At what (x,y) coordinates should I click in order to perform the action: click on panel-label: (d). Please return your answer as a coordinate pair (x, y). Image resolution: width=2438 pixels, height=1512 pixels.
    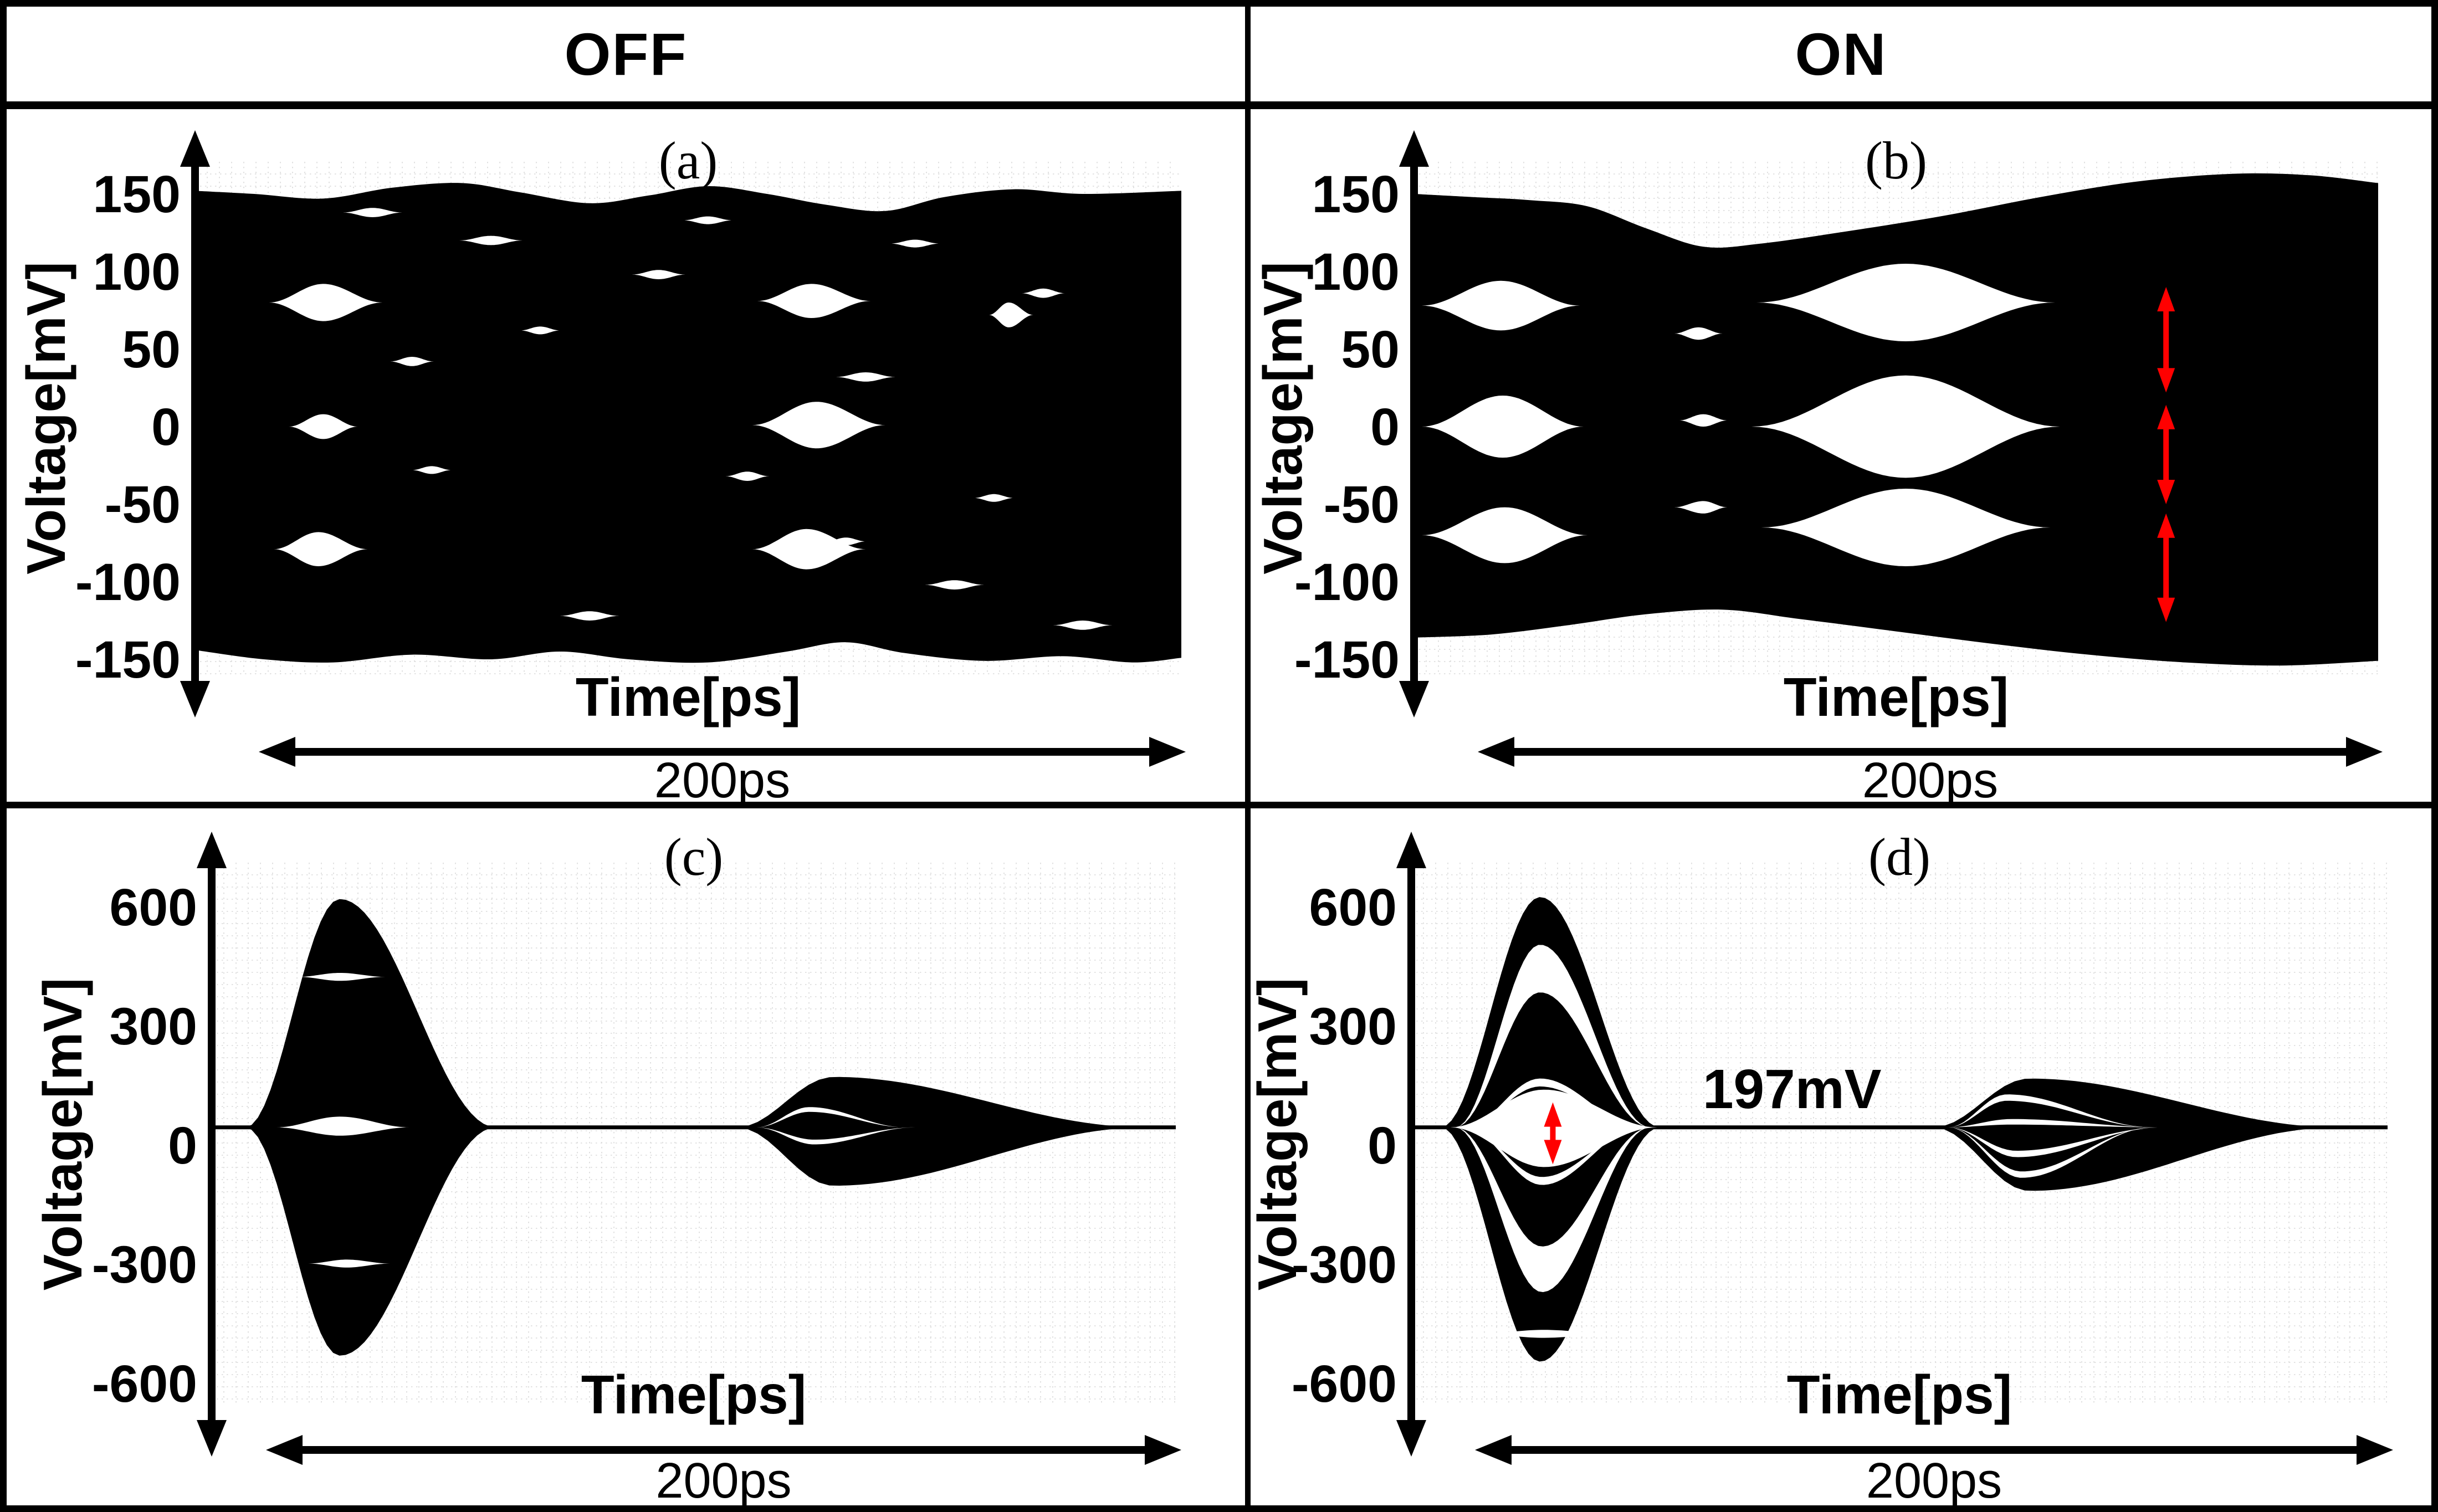
    Looking at the image, I should click on (1899, 857).